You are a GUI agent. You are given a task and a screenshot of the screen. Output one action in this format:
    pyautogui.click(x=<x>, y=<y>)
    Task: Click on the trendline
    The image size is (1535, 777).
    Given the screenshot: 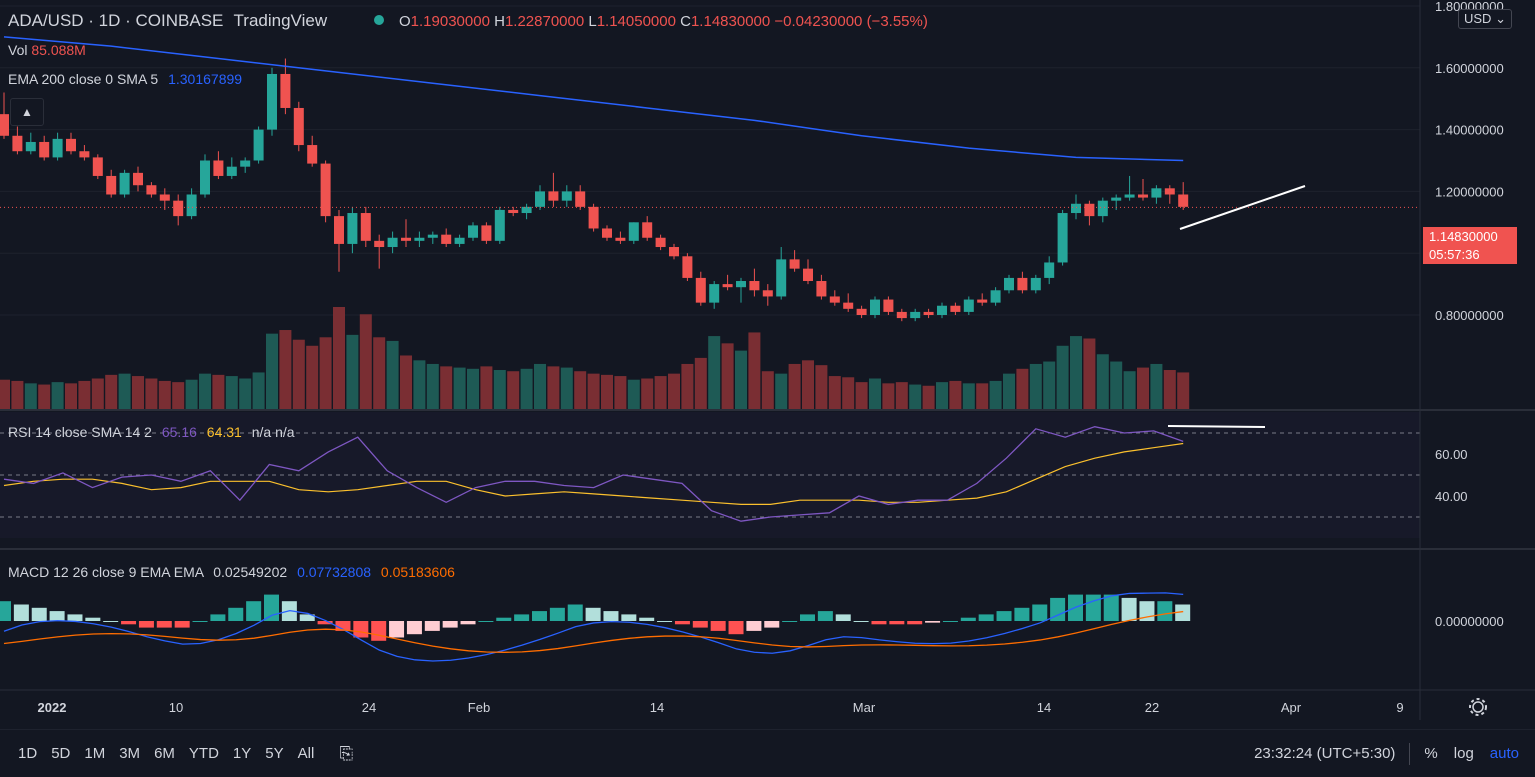 What is the action you would take?
    pyautogui.click(x=1242, y=207)
    